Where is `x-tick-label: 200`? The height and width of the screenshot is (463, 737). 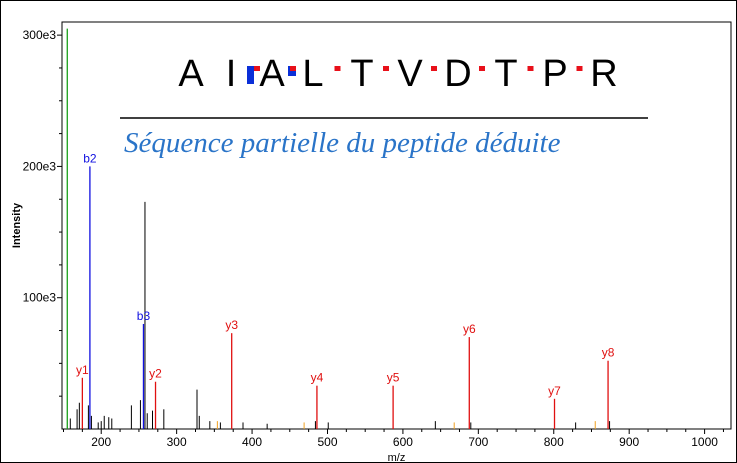 x-tick-label: 200 is located at coordinates (101, 442).